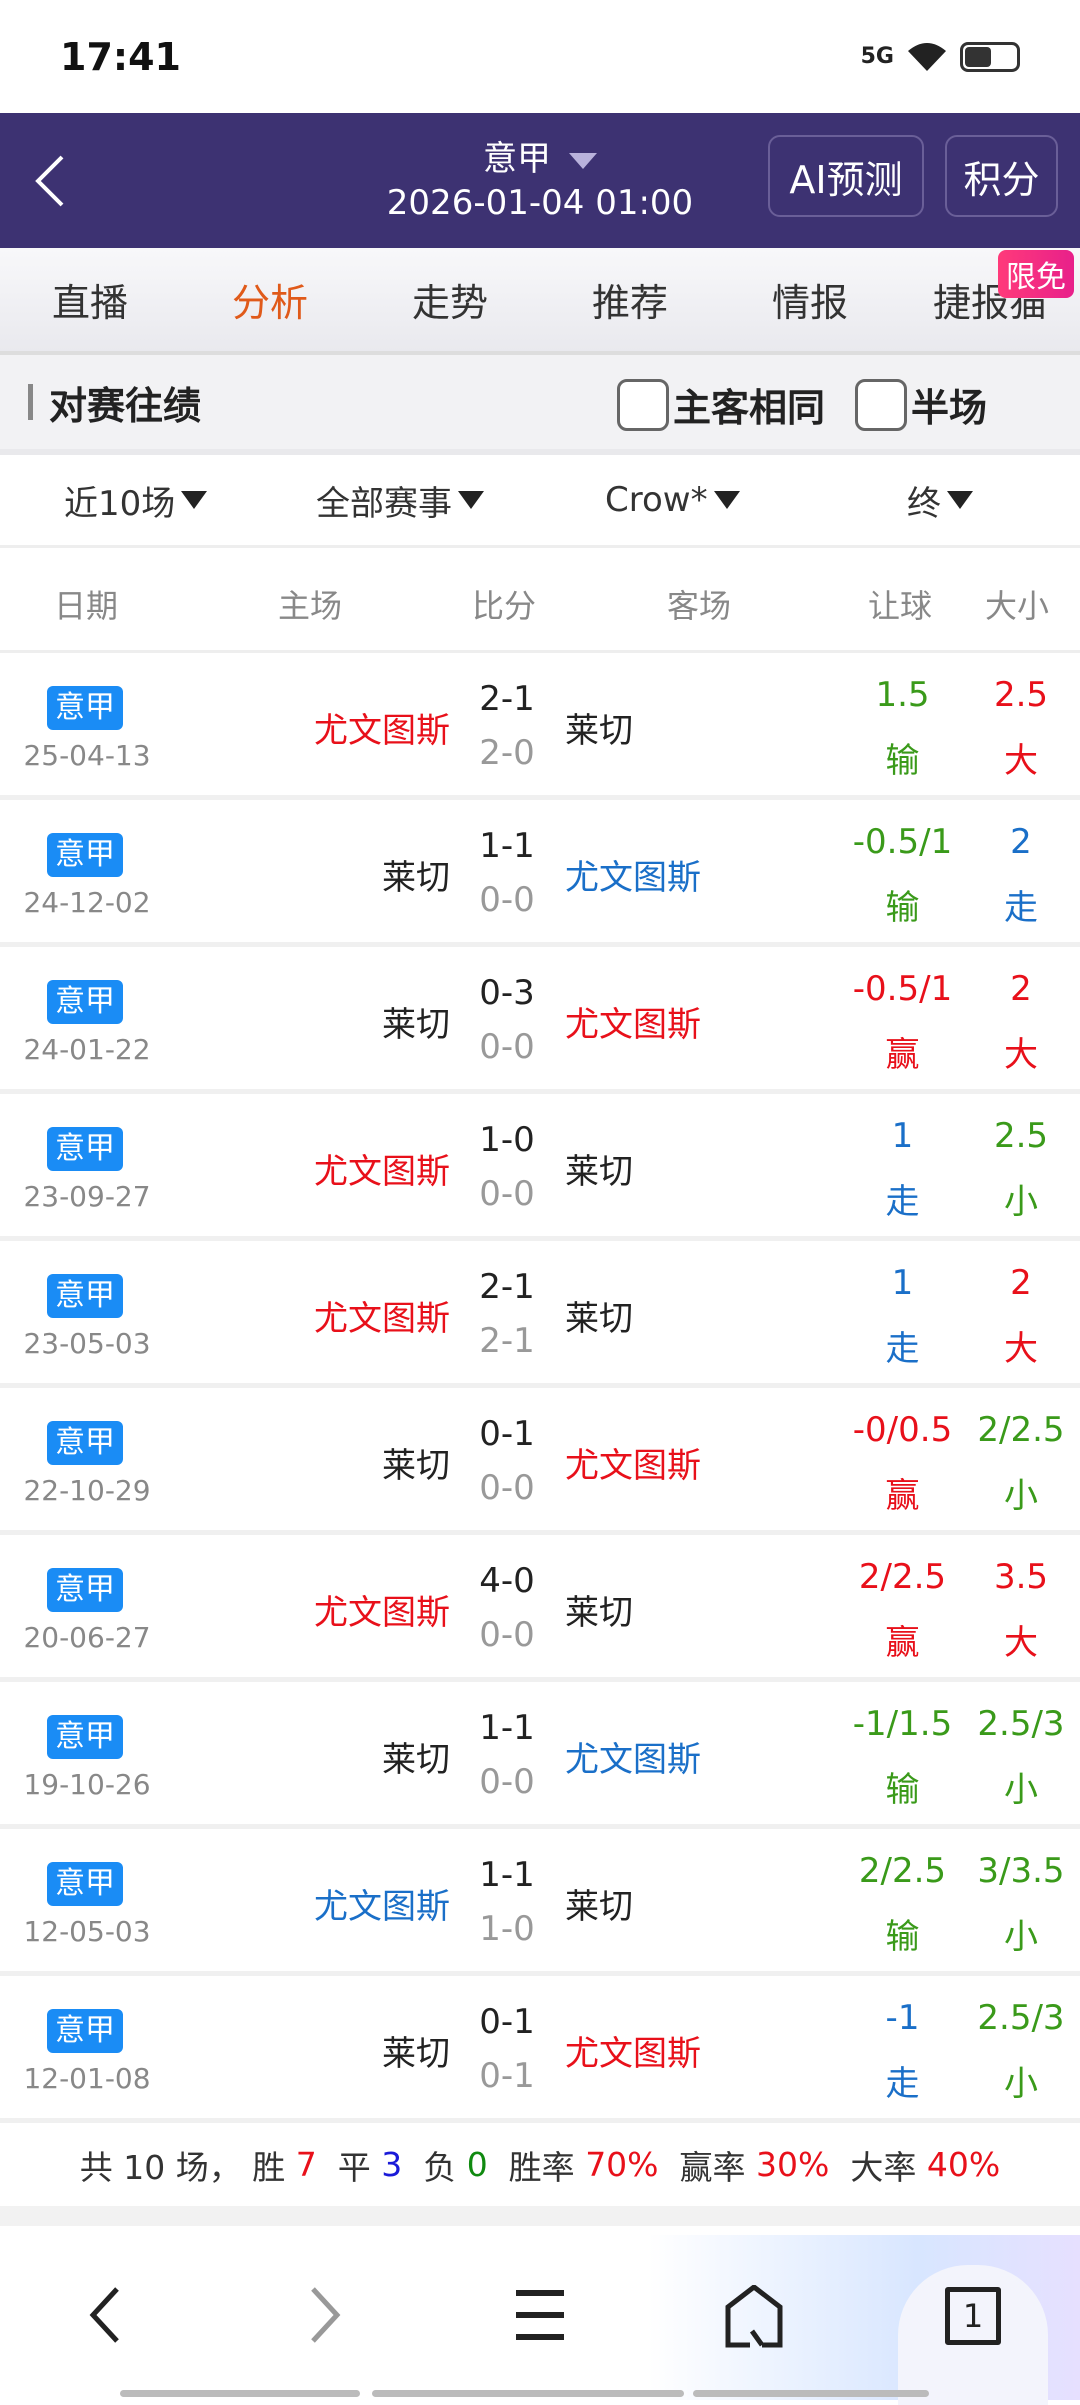 This screenshot has height=2405, width=1080. What do you see at coordinates (105, 2315) in the screenshot?
I see `browser-back-icon` at bounding box center [105, 2315].